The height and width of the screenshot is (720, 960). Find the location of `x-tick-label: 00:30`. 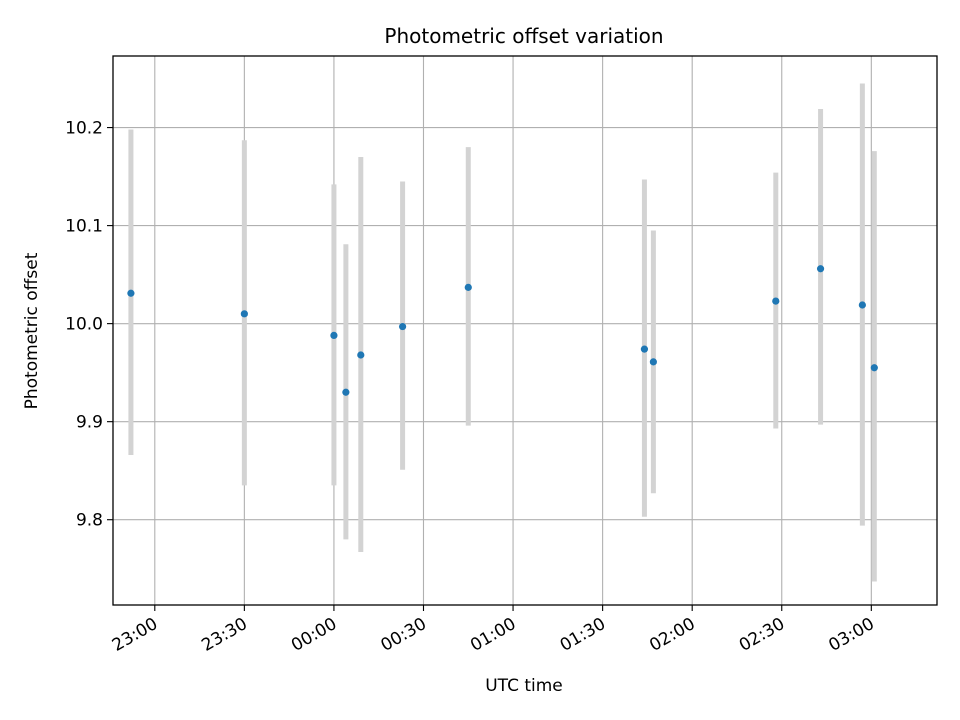

x-tick-label: 00:30 is located at coordinates (404, 635).